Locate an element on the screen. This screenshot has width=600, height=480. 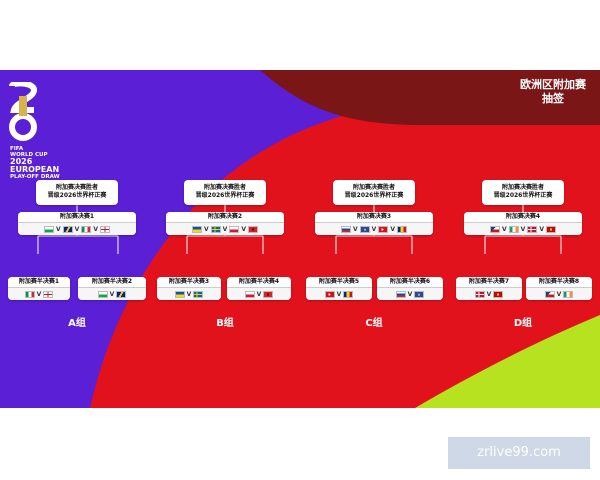
semi-box-4: 附加赛半决赛4 V is located at coordinates (259, 288).